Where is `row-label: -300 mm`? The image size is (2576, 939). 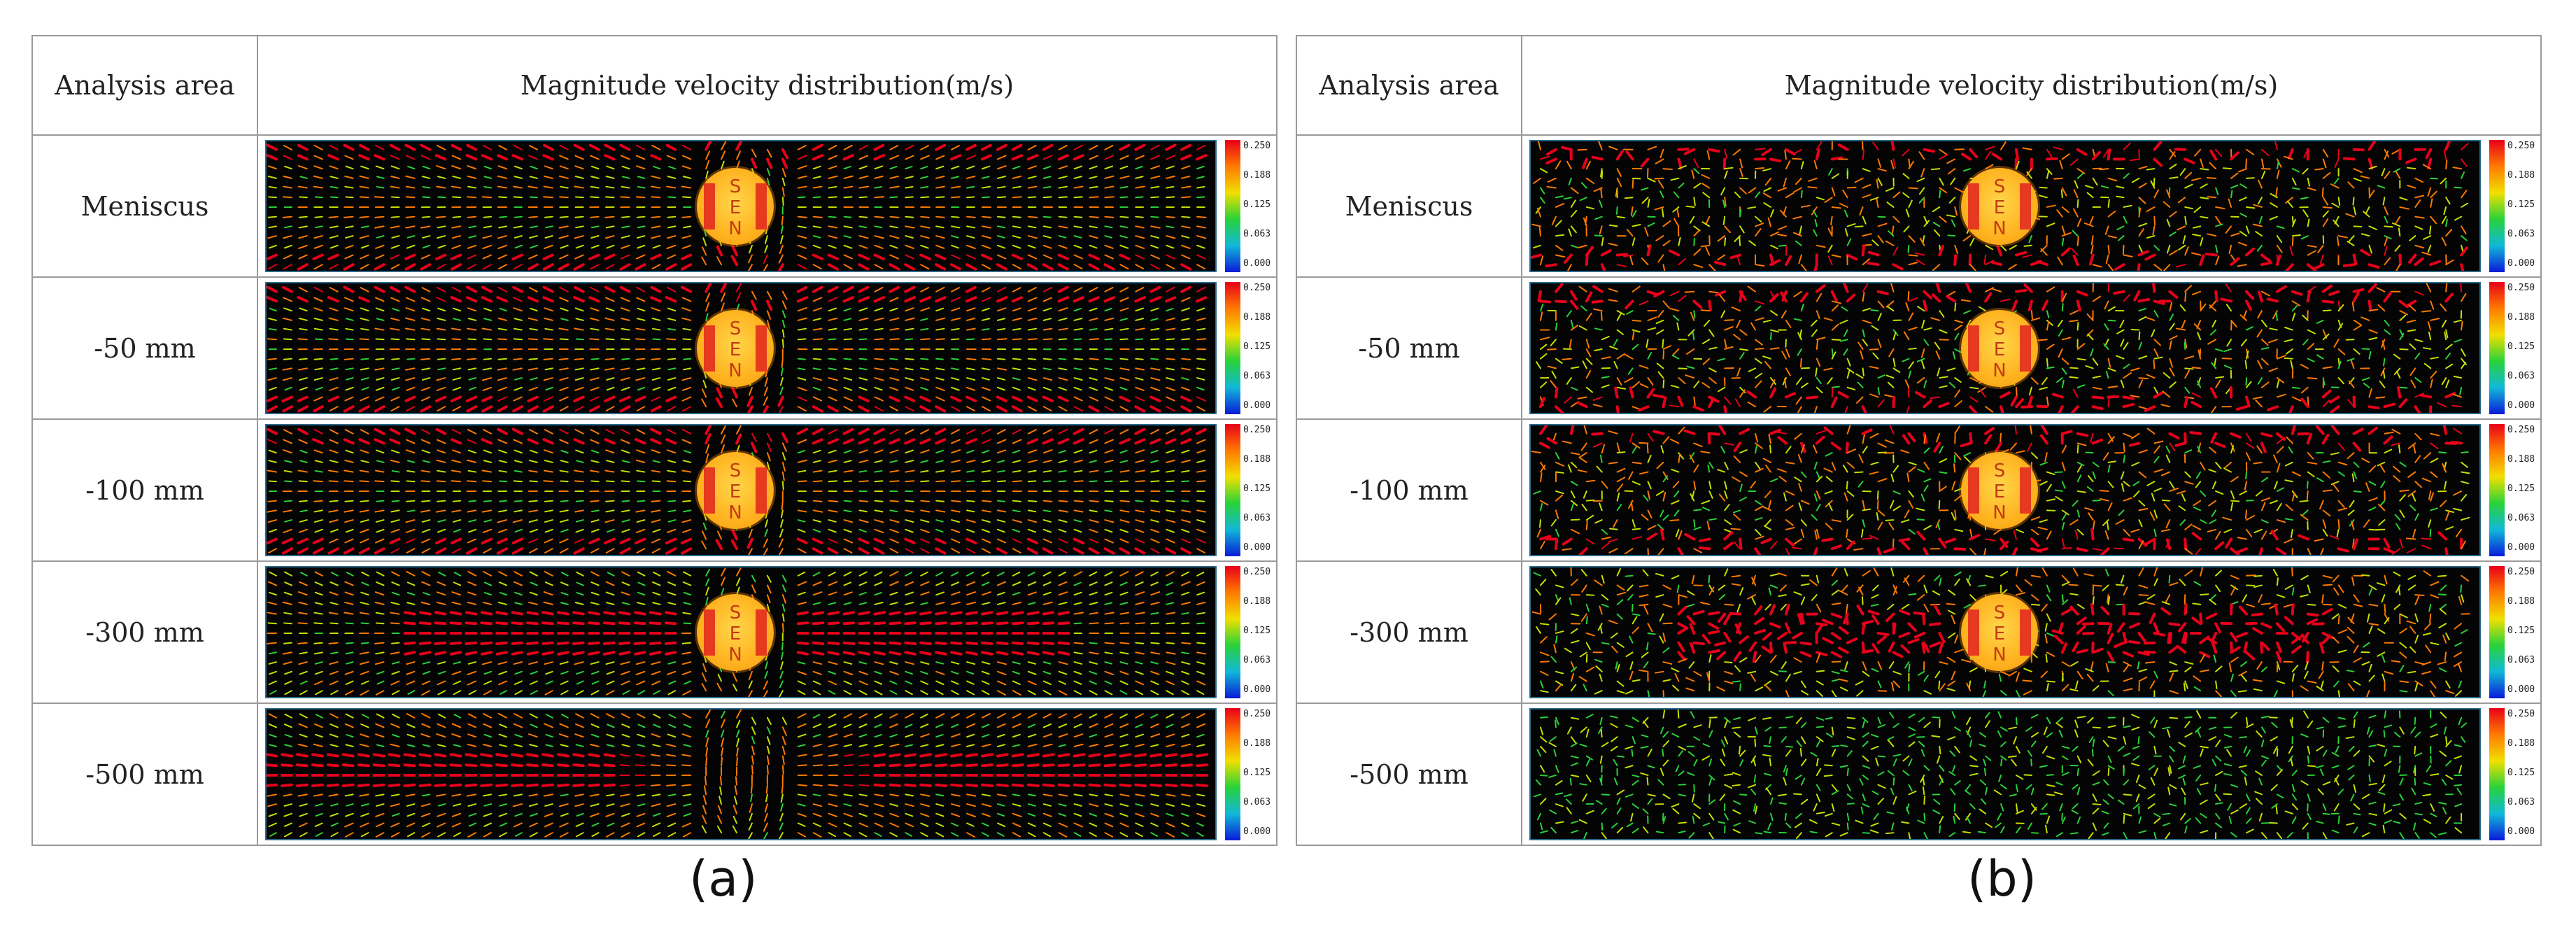 row-label: -300 mm is located at coordinates (144, 632).